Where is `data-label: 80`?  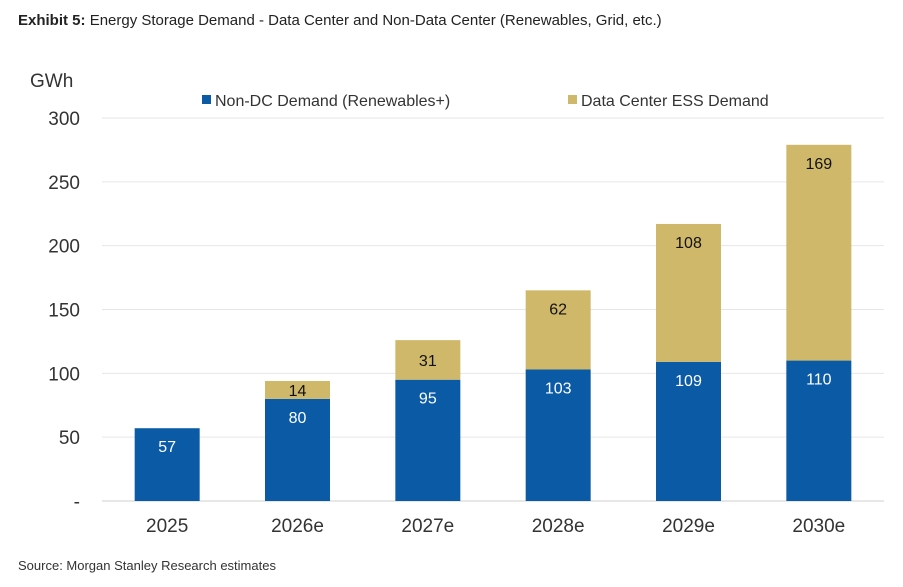
data-label: 80 is located at coordinates (298, 418).